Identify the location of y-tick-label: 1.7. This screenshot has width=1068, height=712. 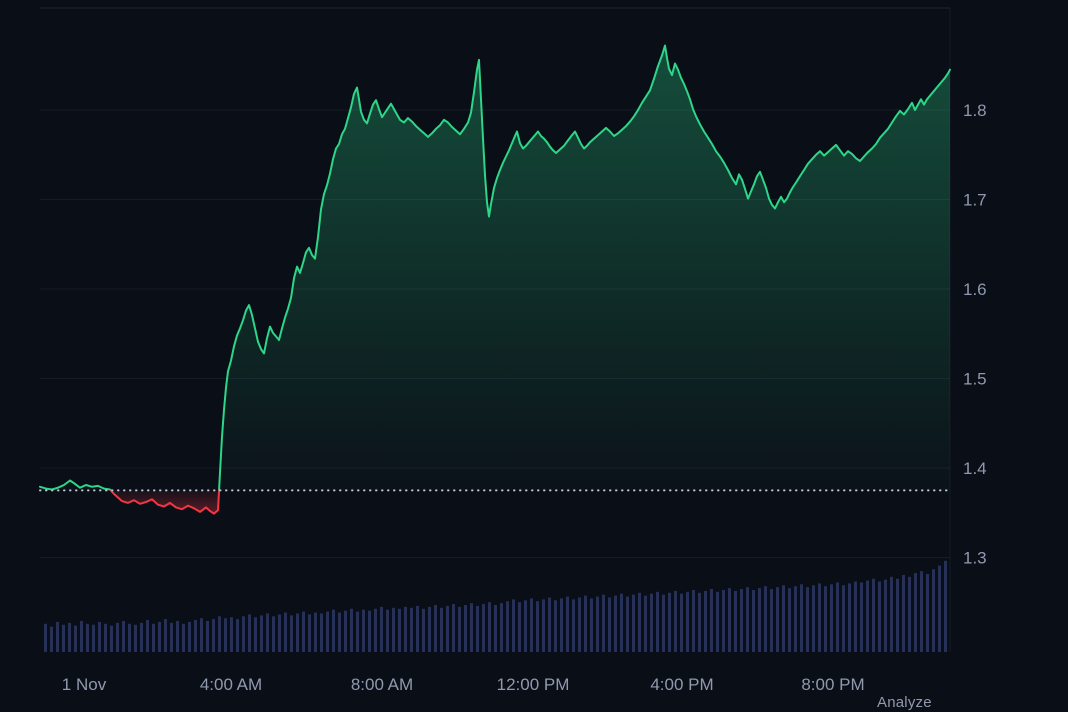
(975, 200).